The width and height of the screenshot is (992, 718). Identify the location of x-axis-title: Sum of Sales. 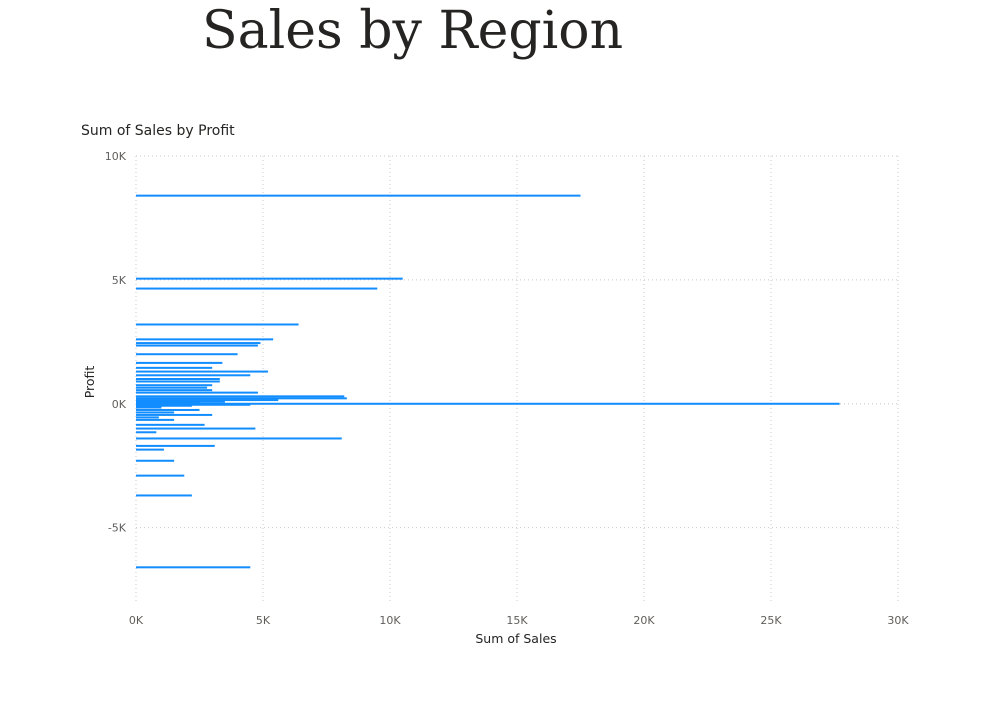
(515, 638).